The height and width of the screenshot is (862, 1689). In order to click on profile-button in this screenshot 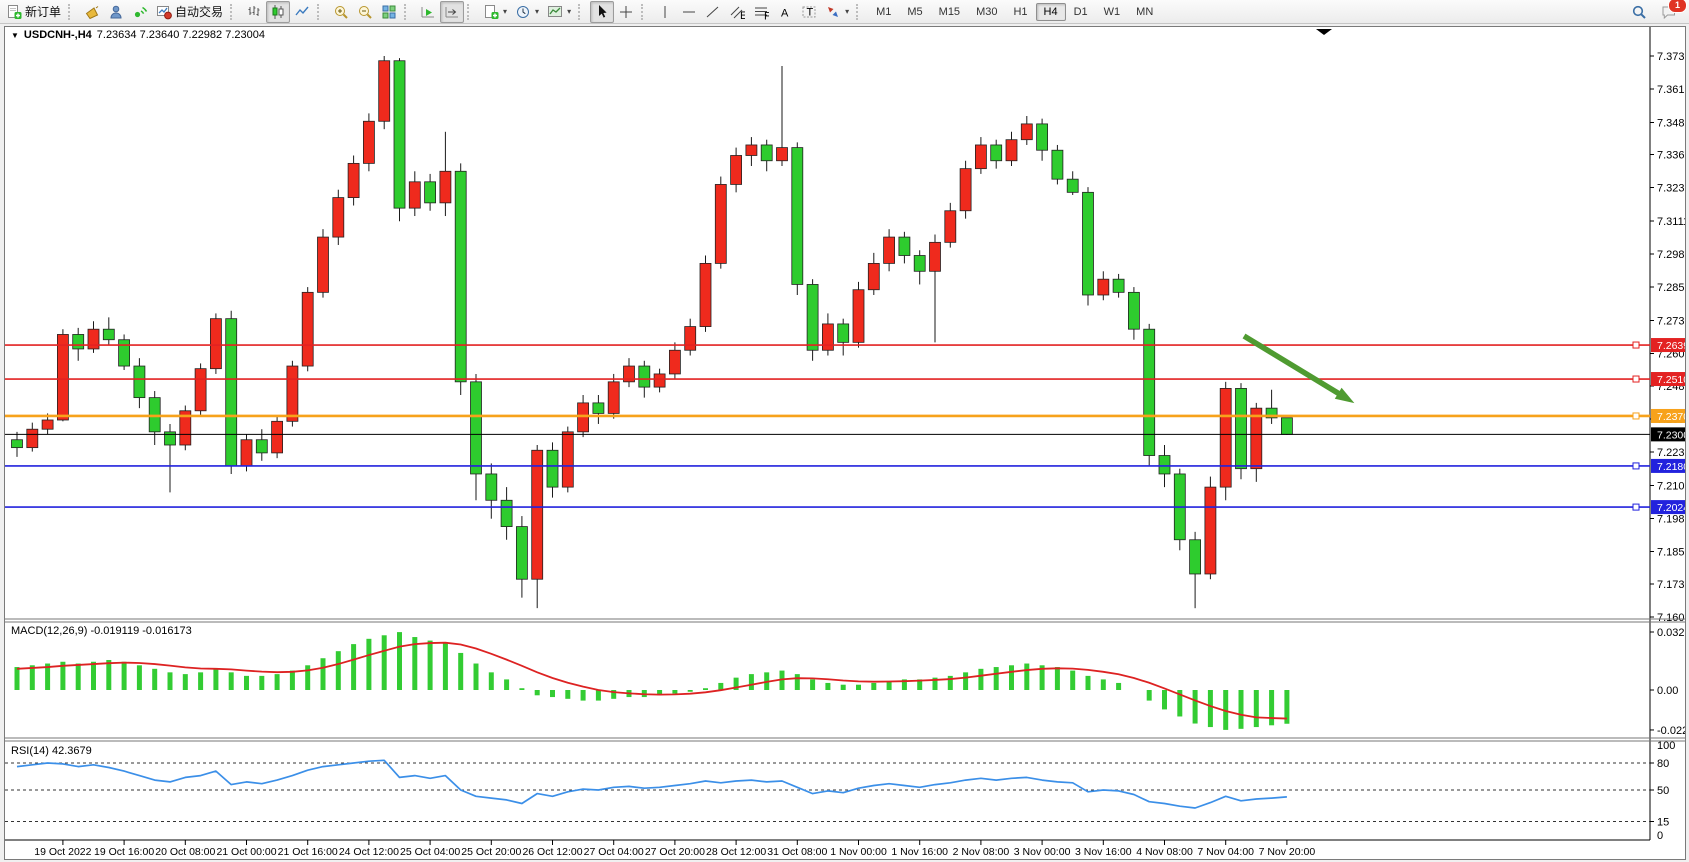, I will do `click(116, 12)`.